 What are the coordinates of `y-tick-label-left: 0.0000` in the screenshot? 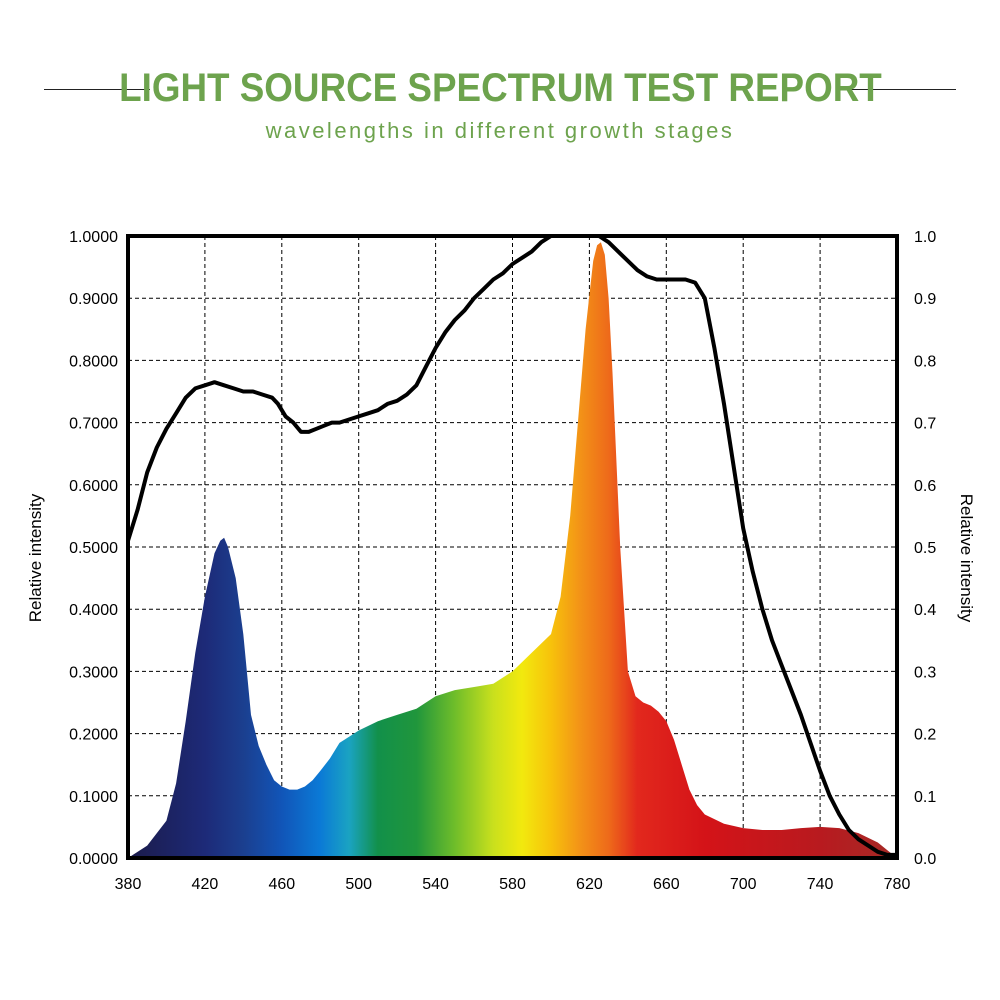 It's located at (93, 859).